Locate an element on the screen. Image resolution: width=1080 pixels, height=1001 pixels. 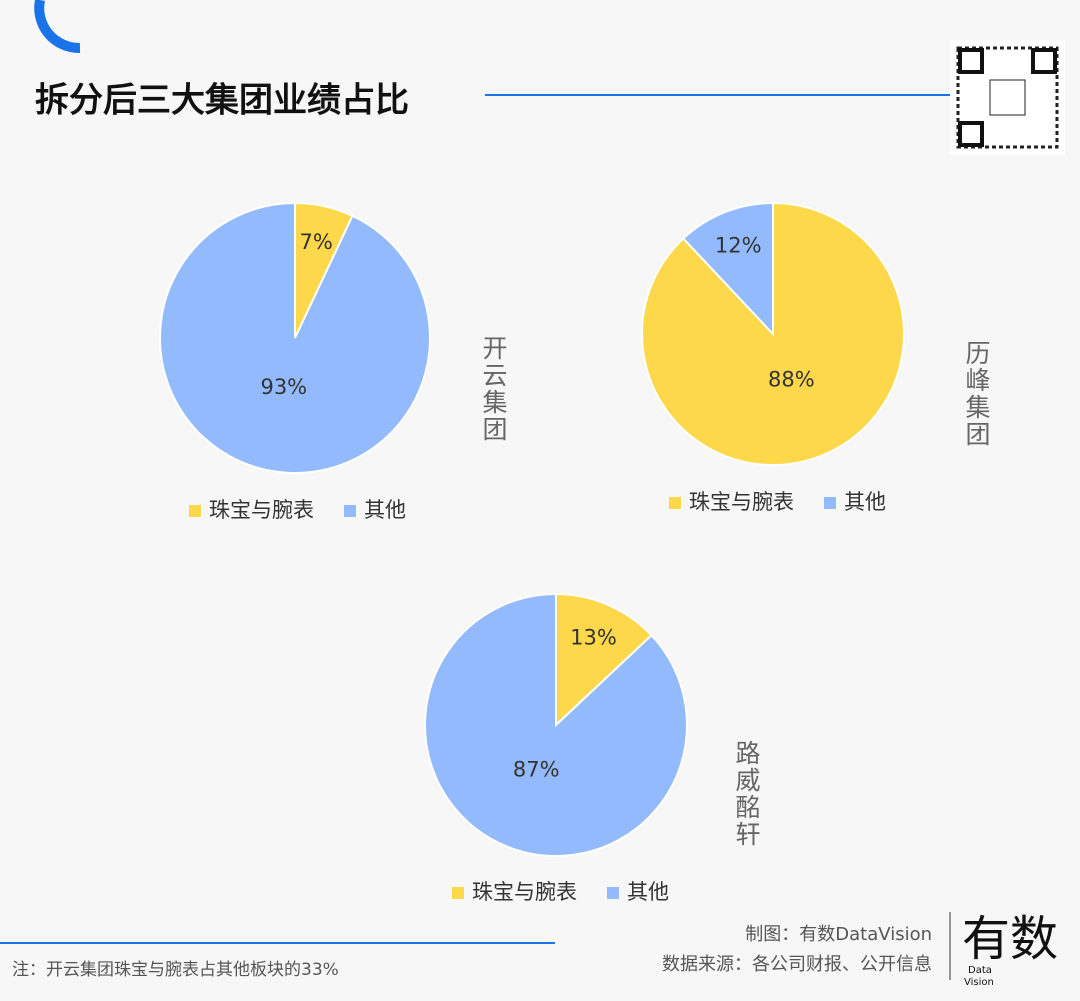
data-label: 12% is located at coordinates (738, 245).